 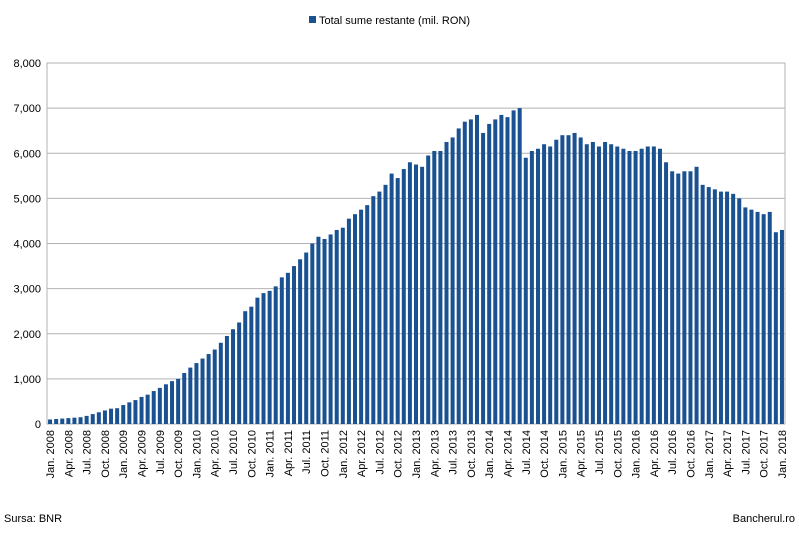 What do you see at coordinates (312, 19) in the screenshot?
I see `legend-swatch` at bounding box center [312, 19].